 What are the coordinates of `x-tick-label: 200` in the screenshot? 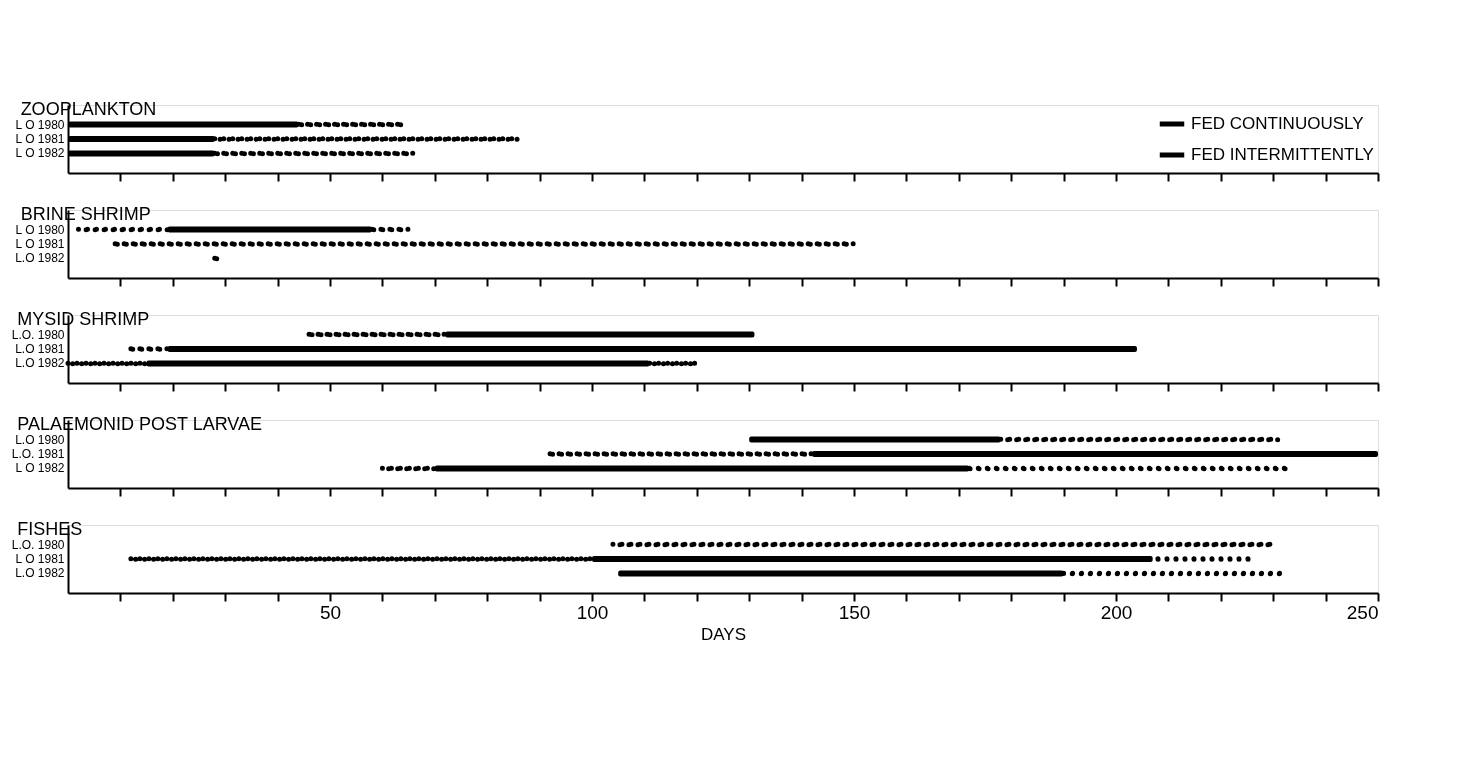 It's located at (1116, 612).